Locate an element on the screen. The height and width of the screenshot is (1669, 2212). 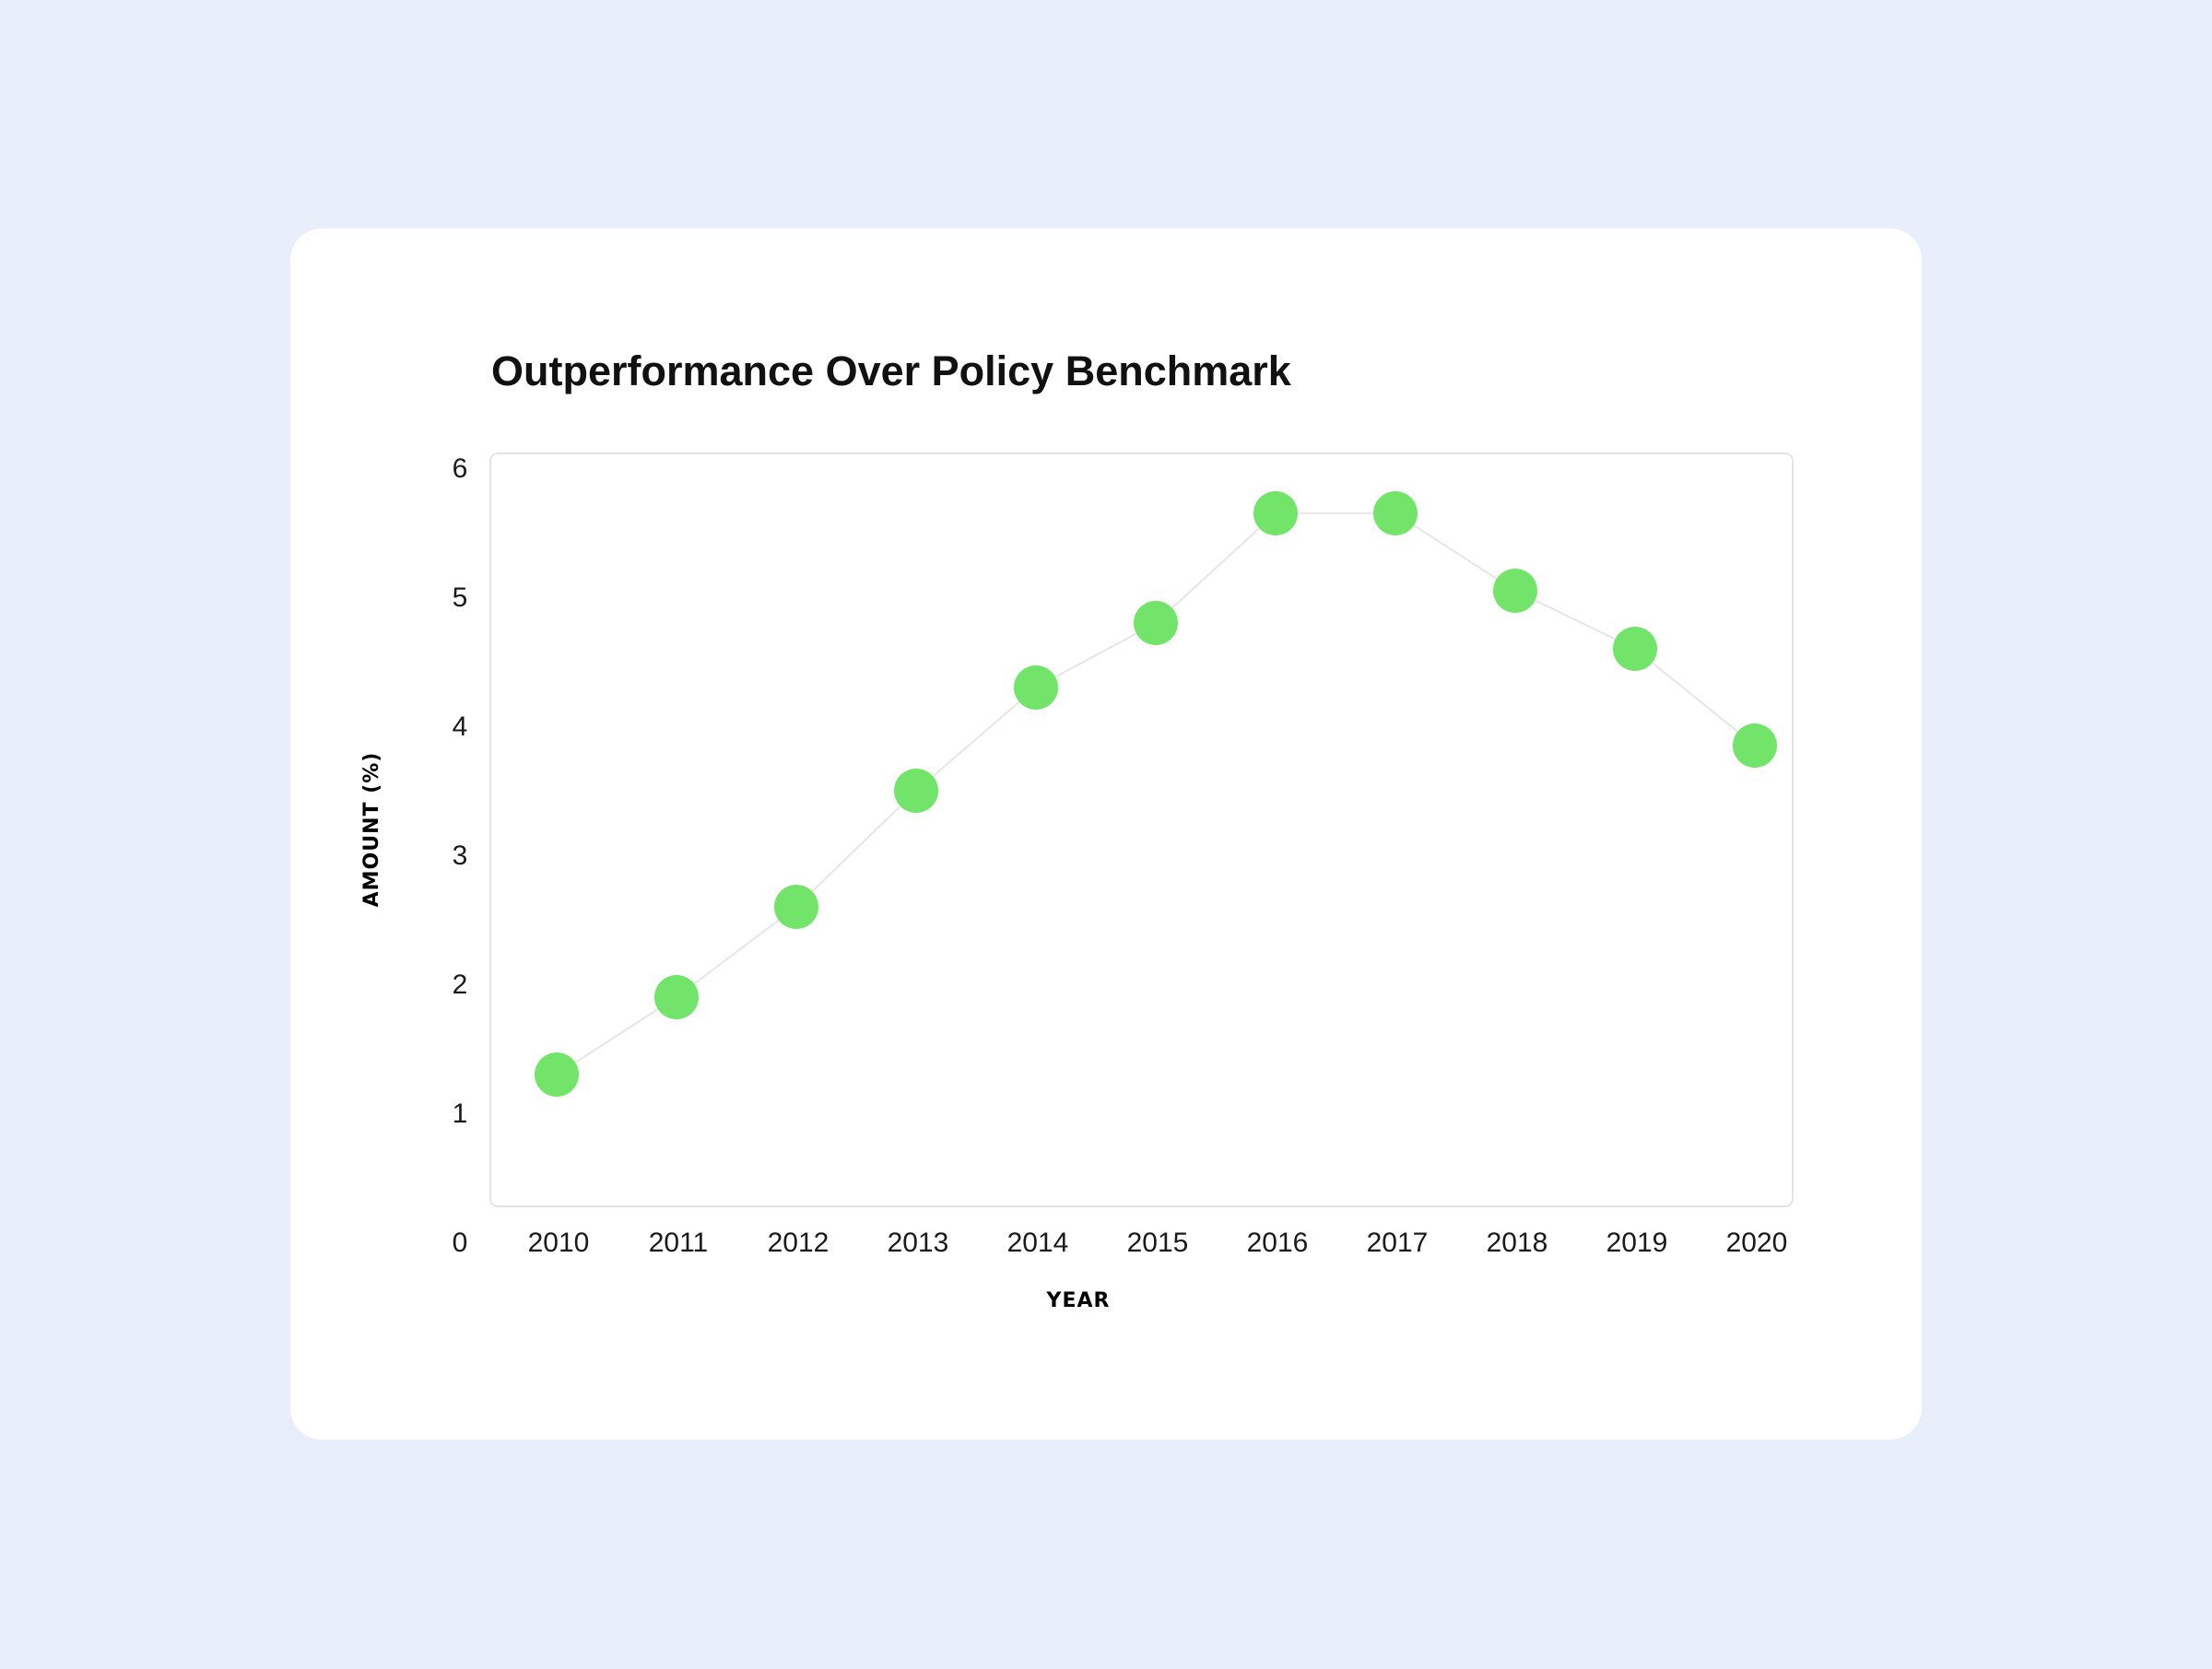
y-tick-label: 0 is located at coordinates (460, 1243).